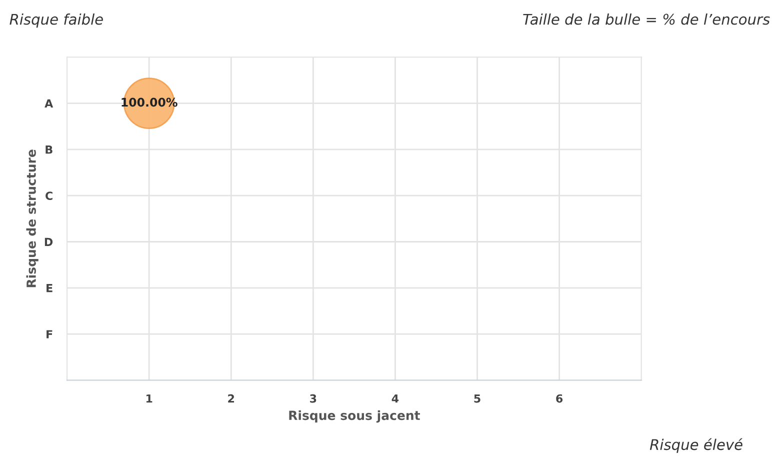 This screenshot has width=774, height=457. What do you see at coordinates (313, 398) in the screenshot?
I see `x-tick-label: 3` at bounding box center [313, 398].